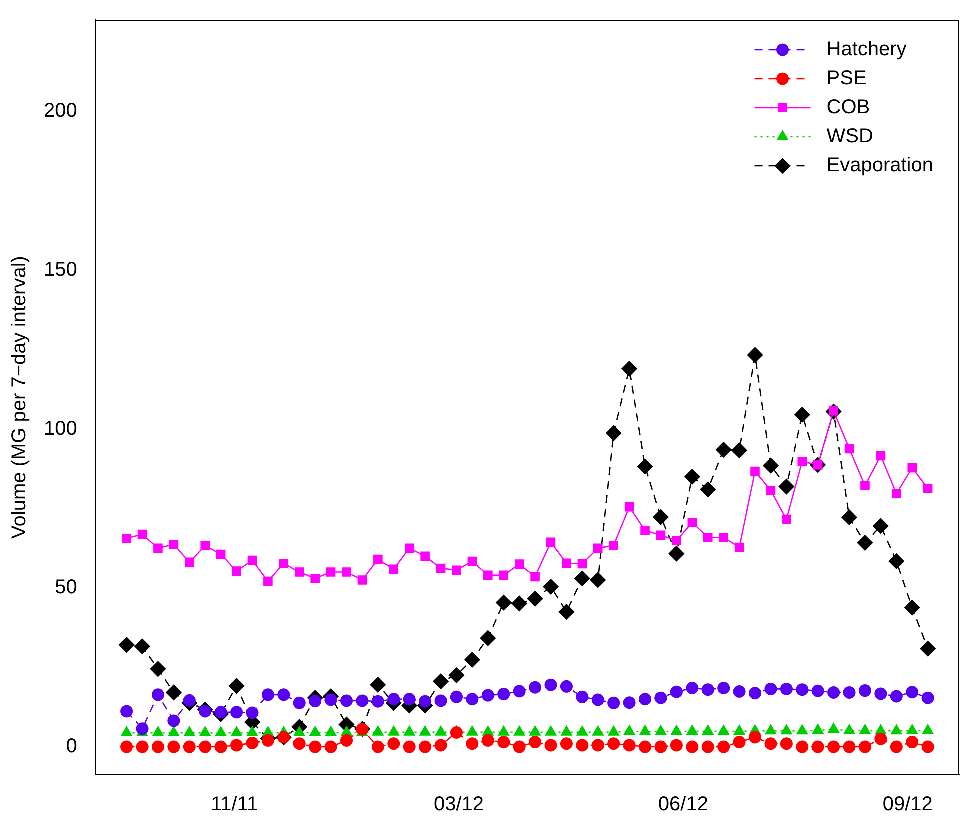 The image size is (968, 831). I want to click on y-tick-label: 50, so click(66, 587).